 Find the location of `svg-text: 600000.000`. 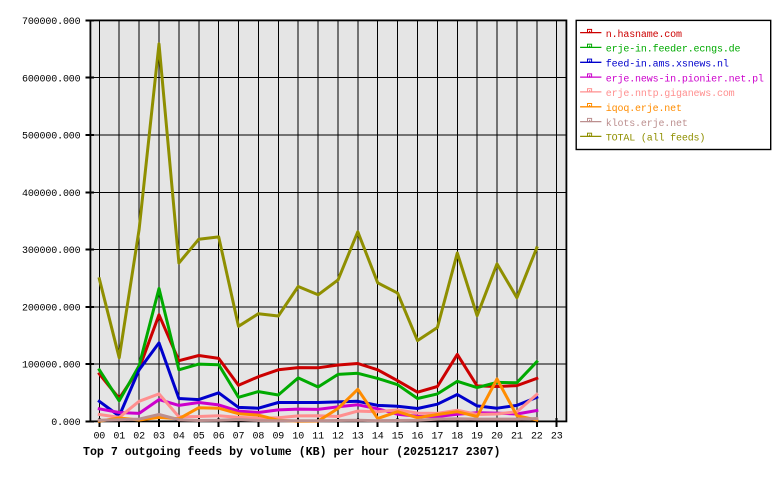

svg-text: 600000.000 is located at coordinates (51, 79).